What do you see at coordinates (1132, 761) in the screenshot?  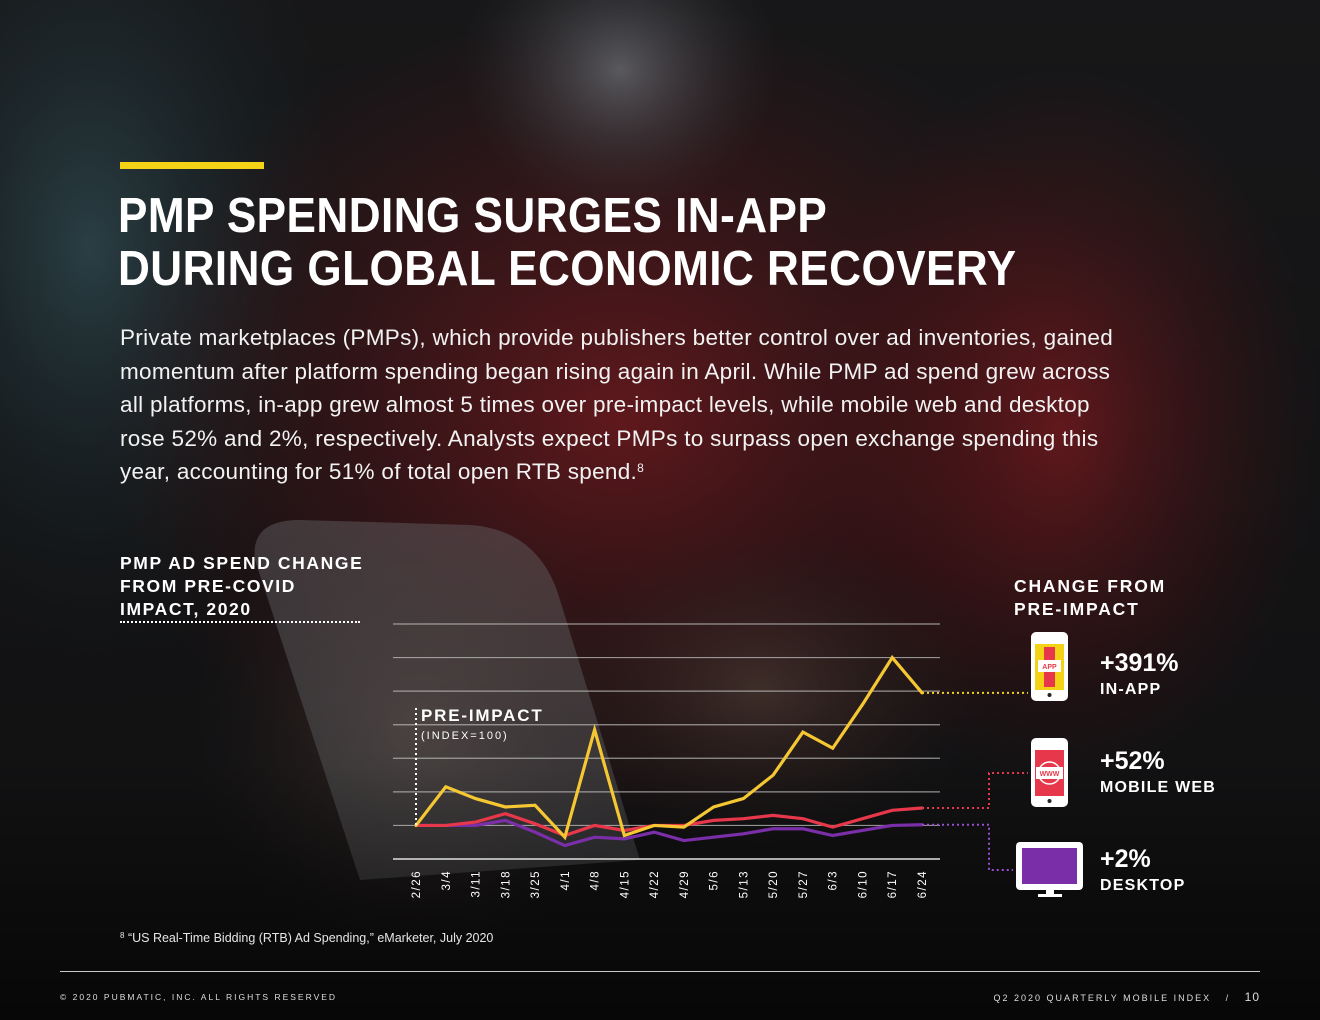 I see `mobile-web-change-value: +52%` at bounding box center [1132, 761].